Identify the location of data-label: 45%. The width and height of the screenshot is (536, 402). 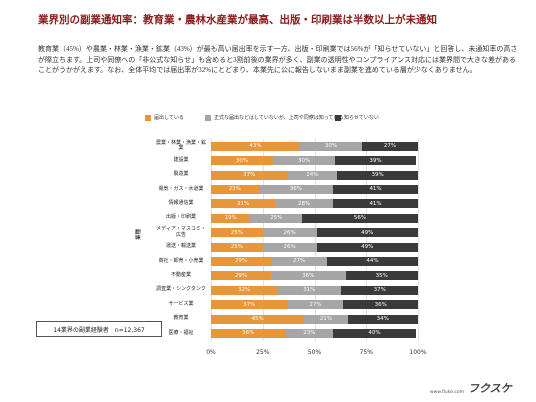
(257, 319).